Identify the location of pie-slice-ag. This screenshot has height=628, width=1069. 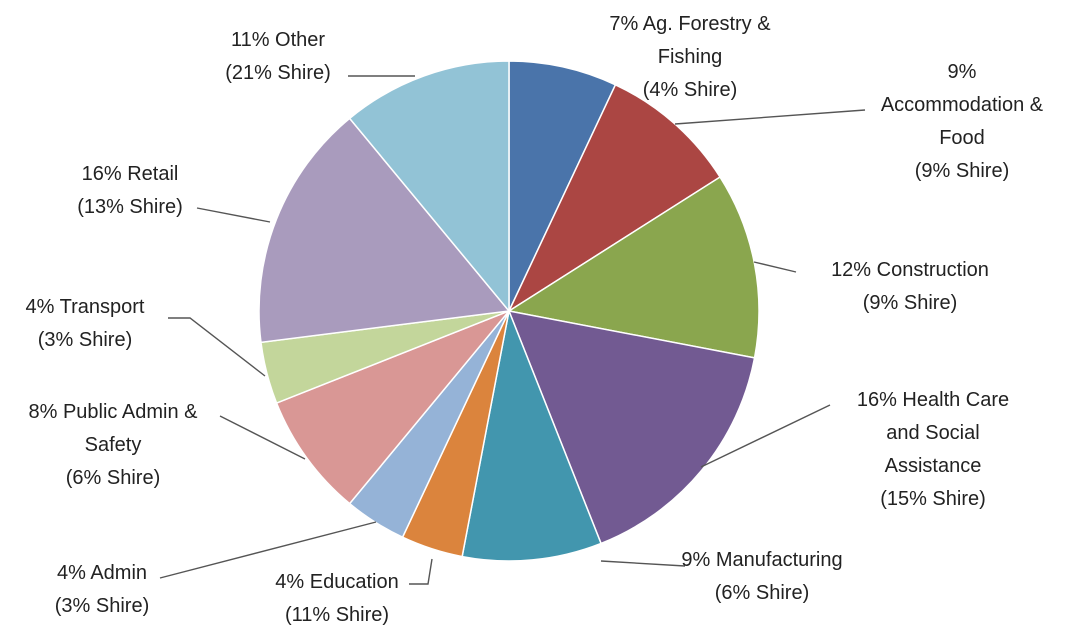
(562, 186).